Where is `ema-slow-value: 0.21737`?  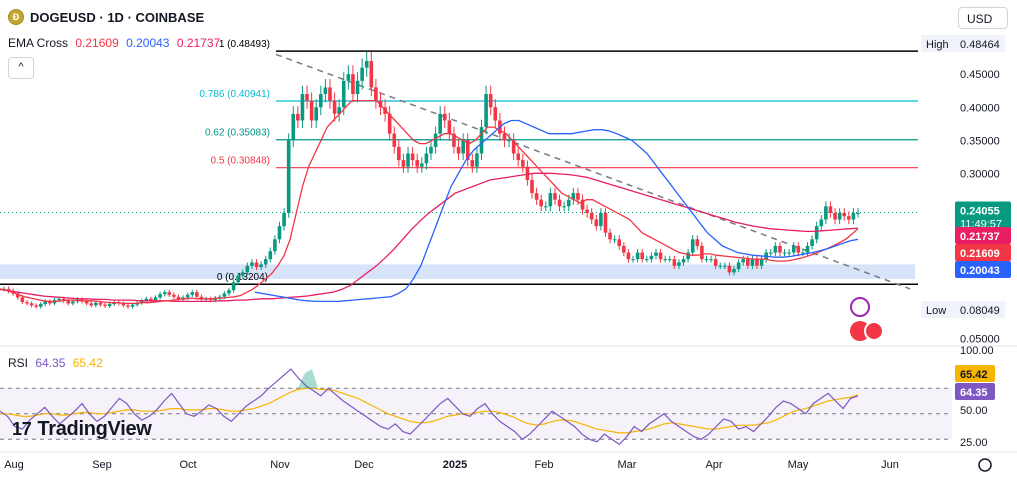
ema-slow-value: 0.21737 is located at coordinates (198, 43).